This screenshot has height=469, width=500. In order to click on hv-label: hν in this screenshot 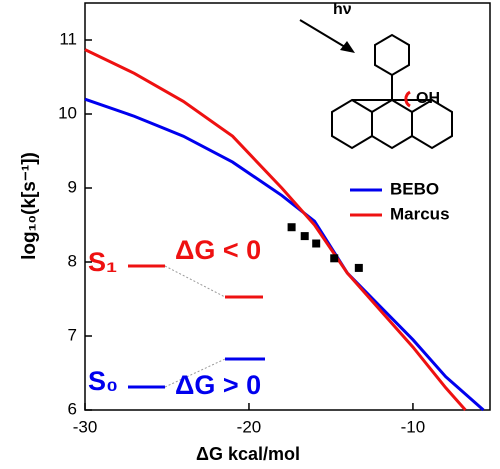, I will do `click(342, 9)`.